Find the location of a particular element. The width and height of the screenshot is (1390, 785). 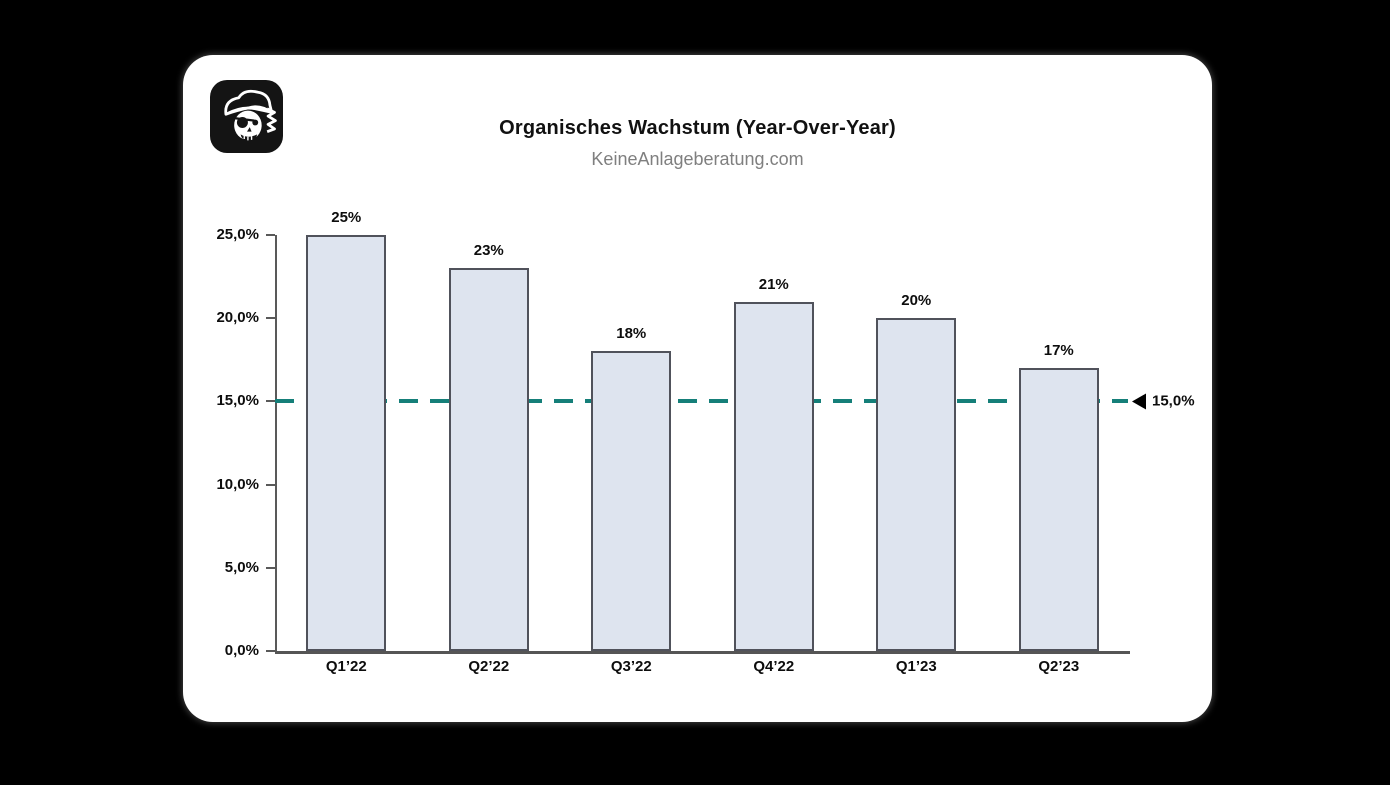

bar-value-label: 18% is located at coordinates (631, 334).